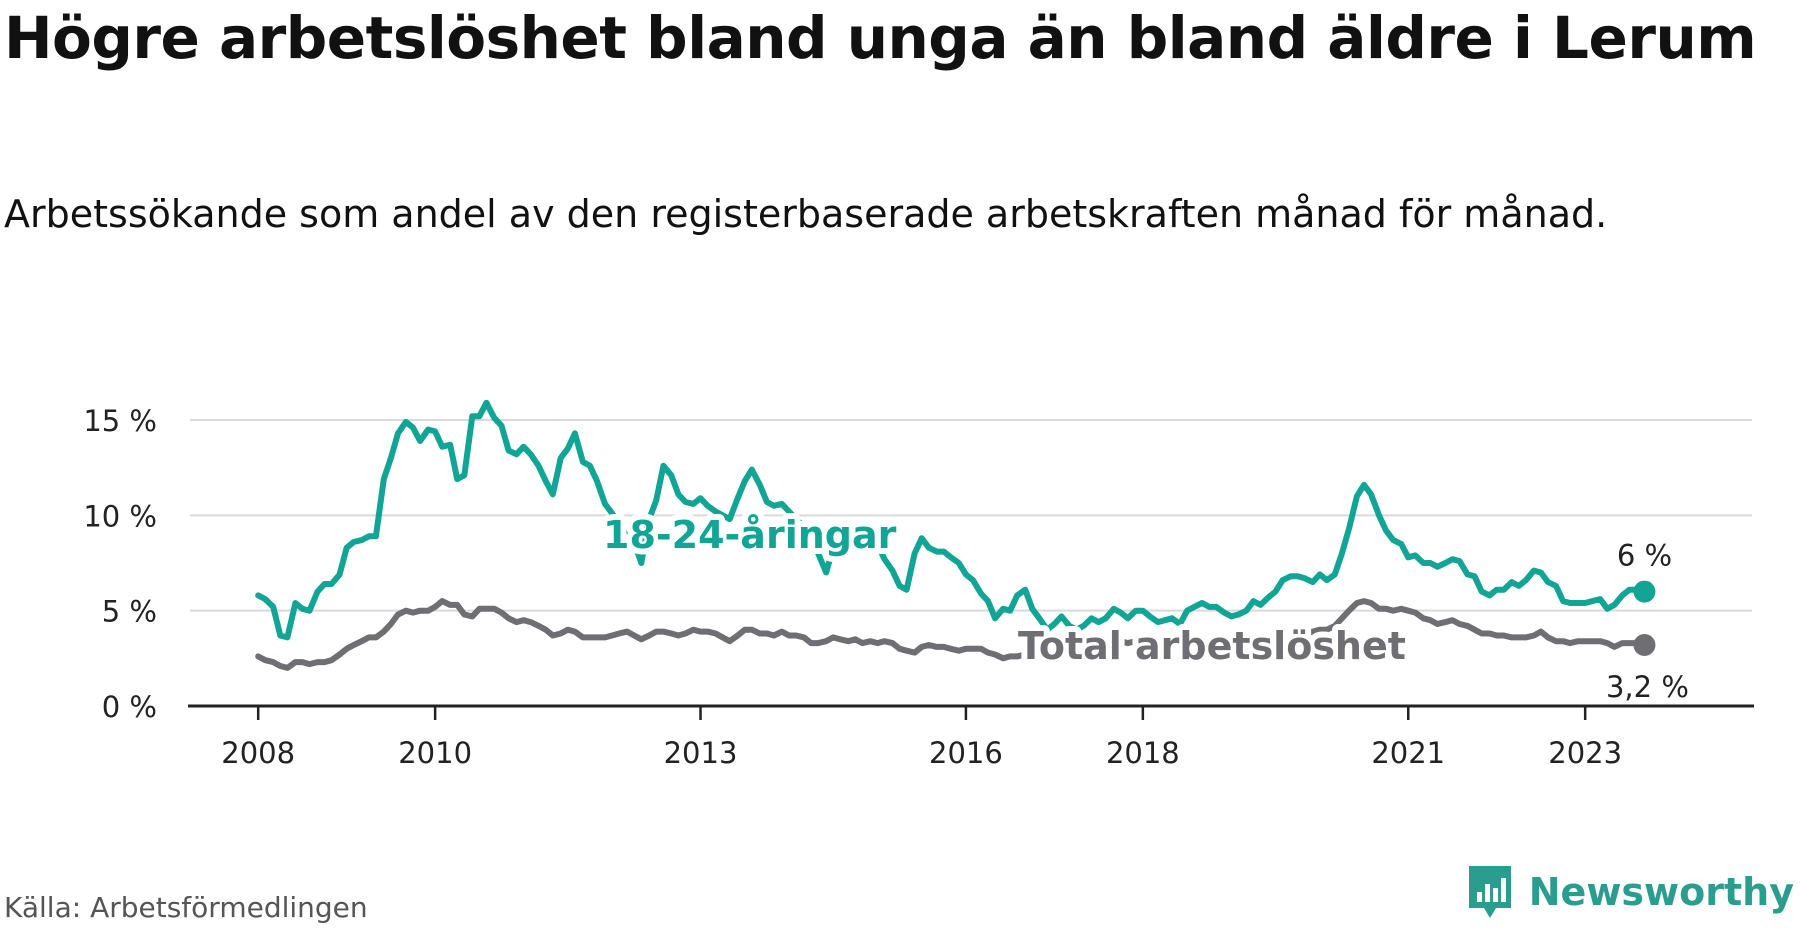  I want to click on x-tick-label: 2023, so click(1585, 753).